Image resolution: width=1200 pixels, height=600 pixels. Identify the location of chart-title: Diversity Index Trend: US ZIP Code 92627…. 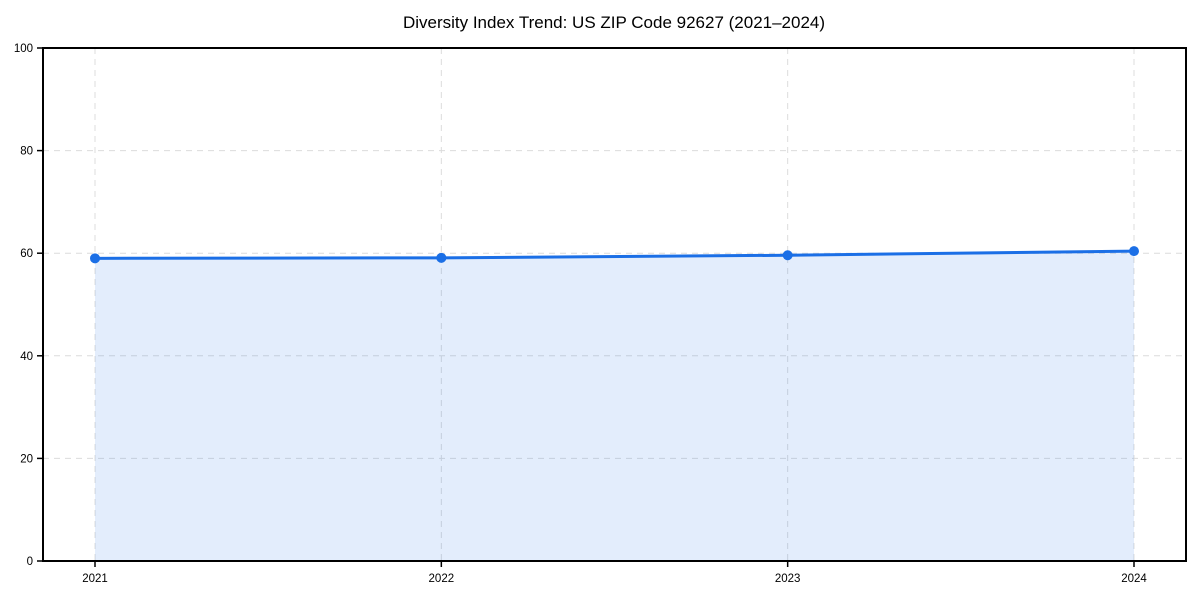
(614, 22).